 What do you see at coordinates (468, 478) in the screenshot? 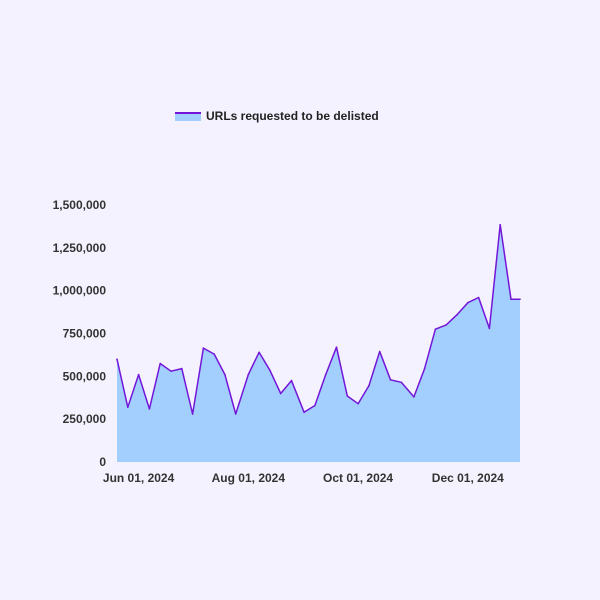
I see `x-tick-label: Dec 01, 2024` at bounding box center [468, 478].